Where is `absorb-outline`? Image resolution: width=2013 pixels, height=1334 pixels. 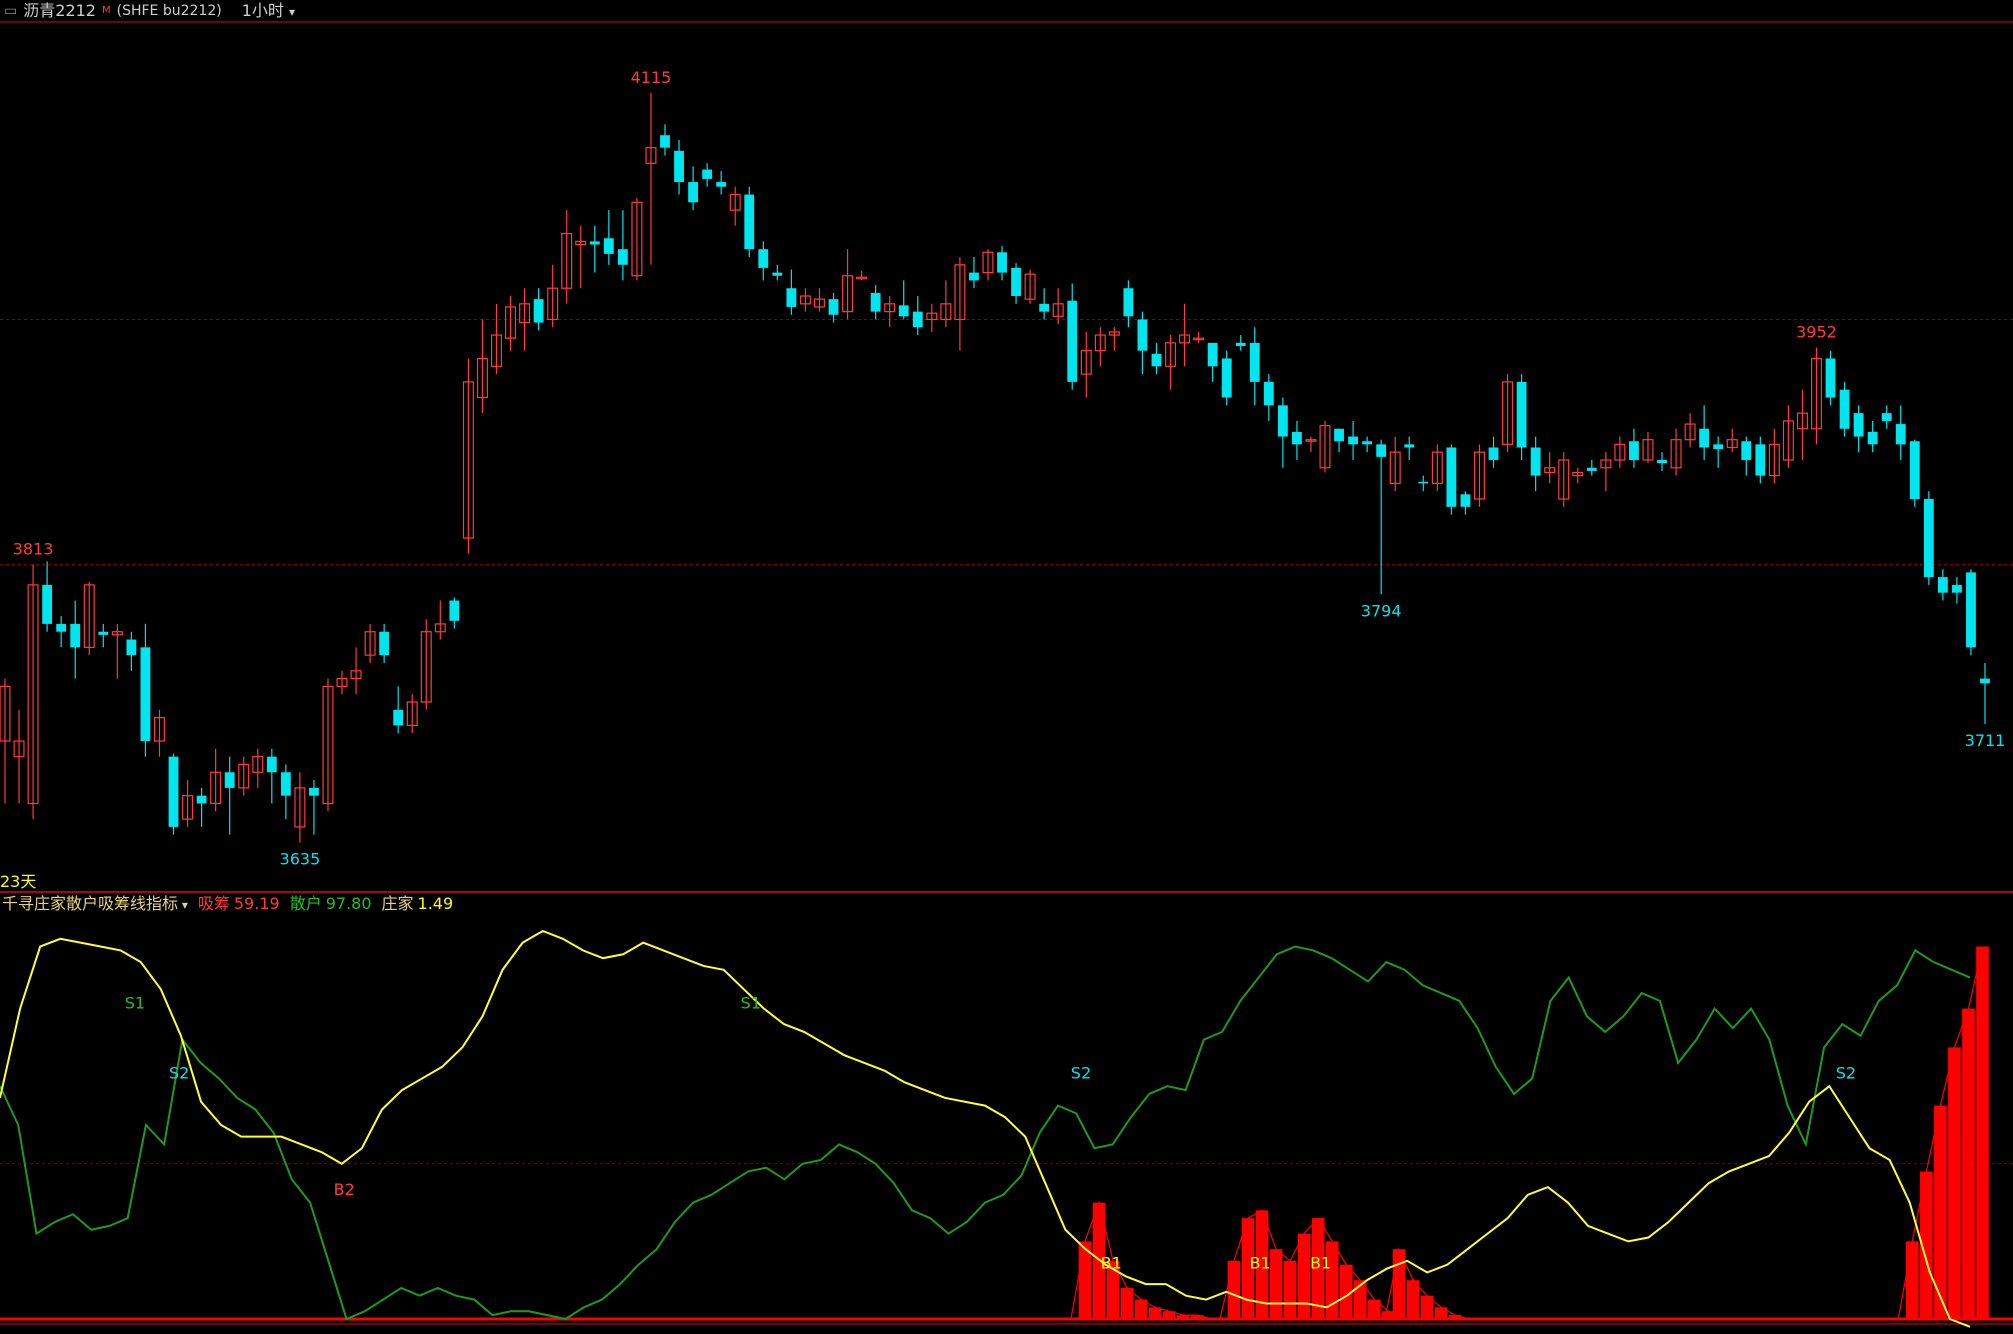
absorb-outline is located at coordinates (1940, 1133).